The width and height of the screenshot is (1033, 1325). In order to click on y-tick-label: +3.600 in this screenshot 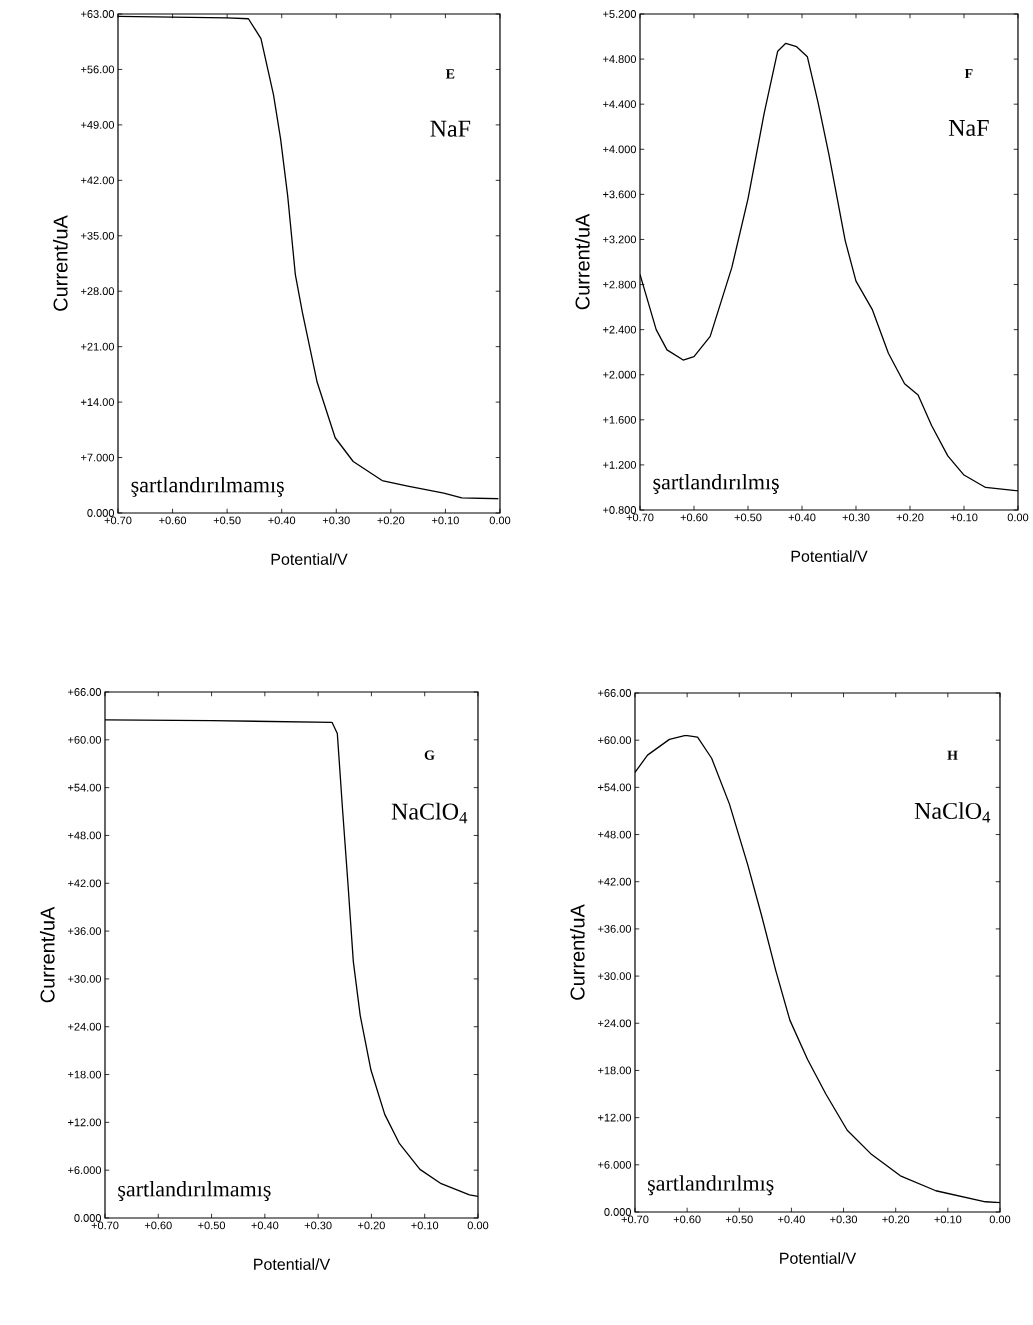, I will do `click(620, 194)`.